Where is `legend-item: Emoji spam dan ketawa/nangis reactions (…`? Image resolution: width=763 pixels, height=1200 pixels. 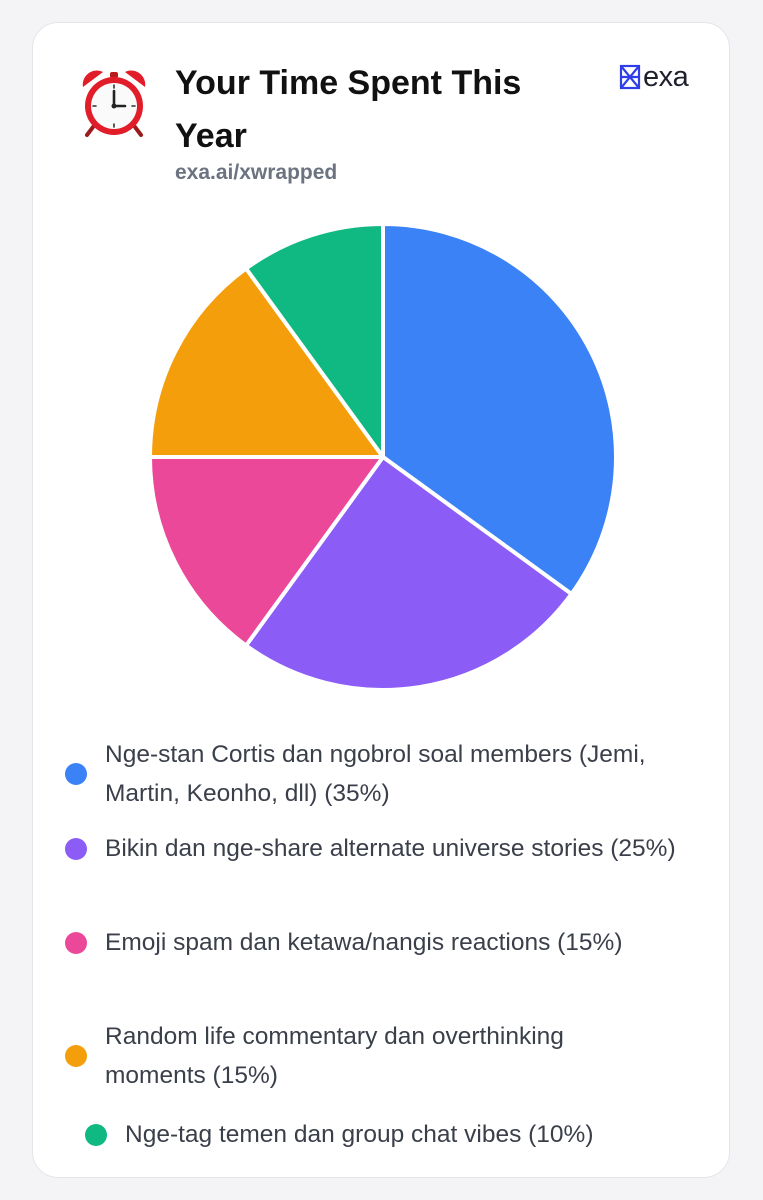 legend-item: Emoji spam dan ketawa/nangis reactions (… is located at coordinates (365, 942).